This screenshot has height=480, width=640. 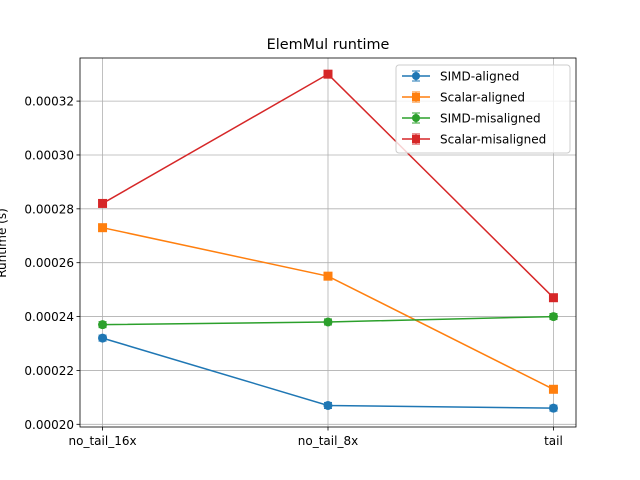 What do you see at coordinates (4, 243) in the screenshot?
I see `y-axis-label: Runtime (s)` at bounding box center [4, 243].